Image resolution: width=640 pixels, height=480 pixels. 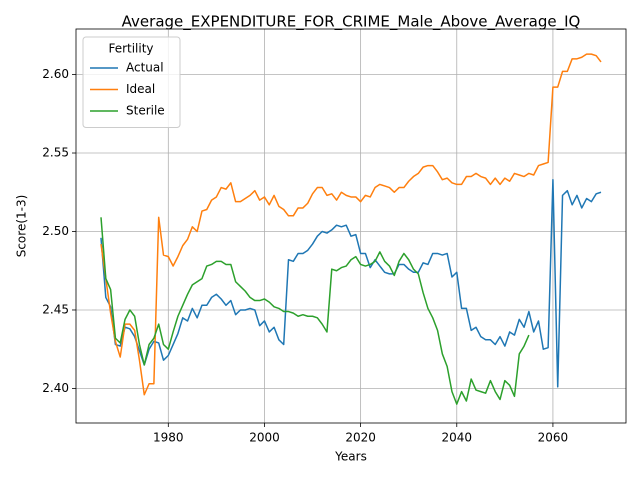 What do you see at coordinates (168, 438) in the screenshot?
I see `x-tick-label: 1980` at bounding box center [168, 438].